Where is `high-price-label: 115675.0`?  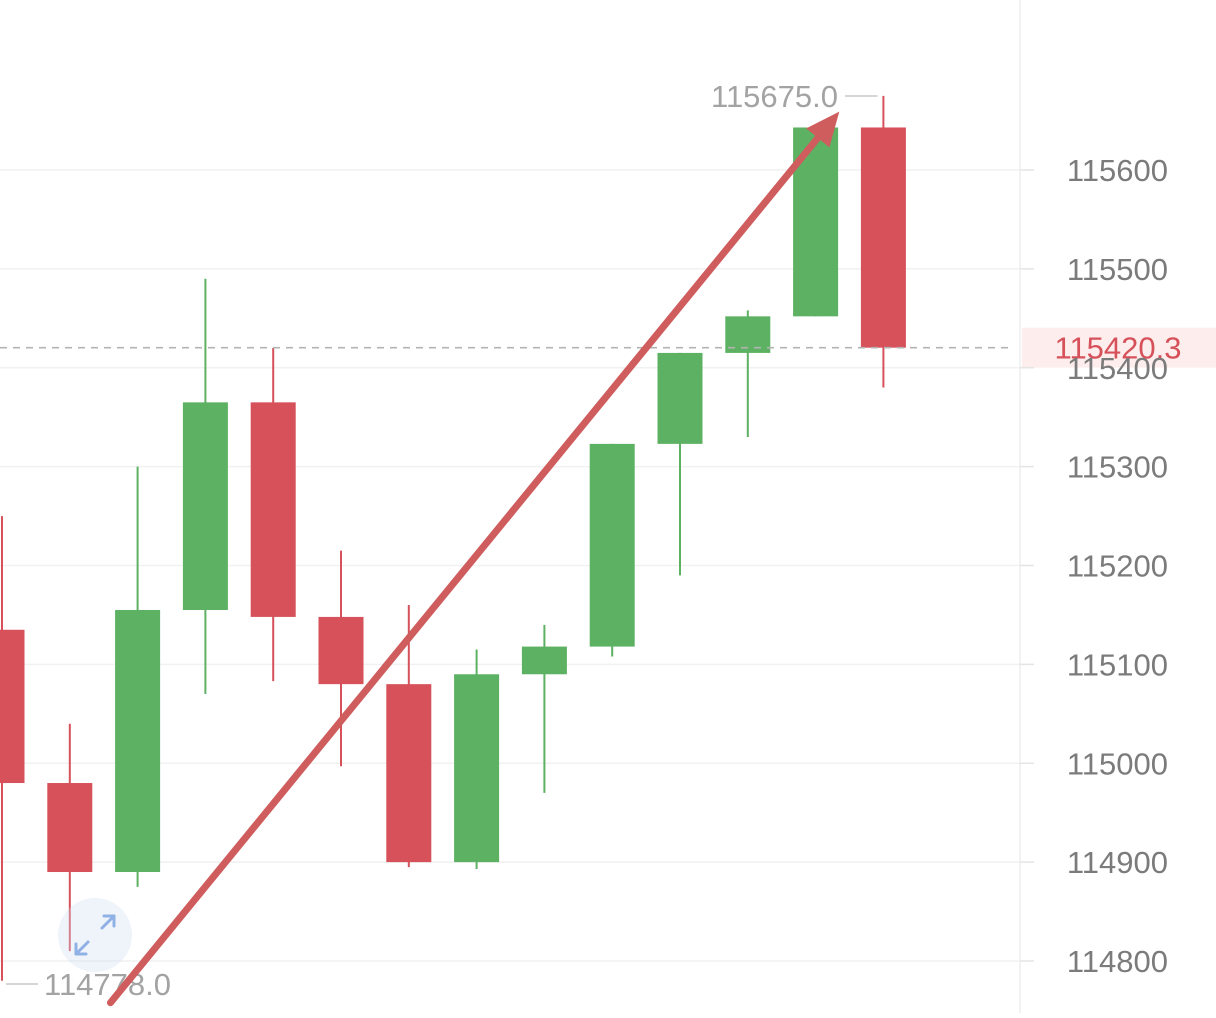
high-price-label: 115675.0 is located at coordinates (774, 96).